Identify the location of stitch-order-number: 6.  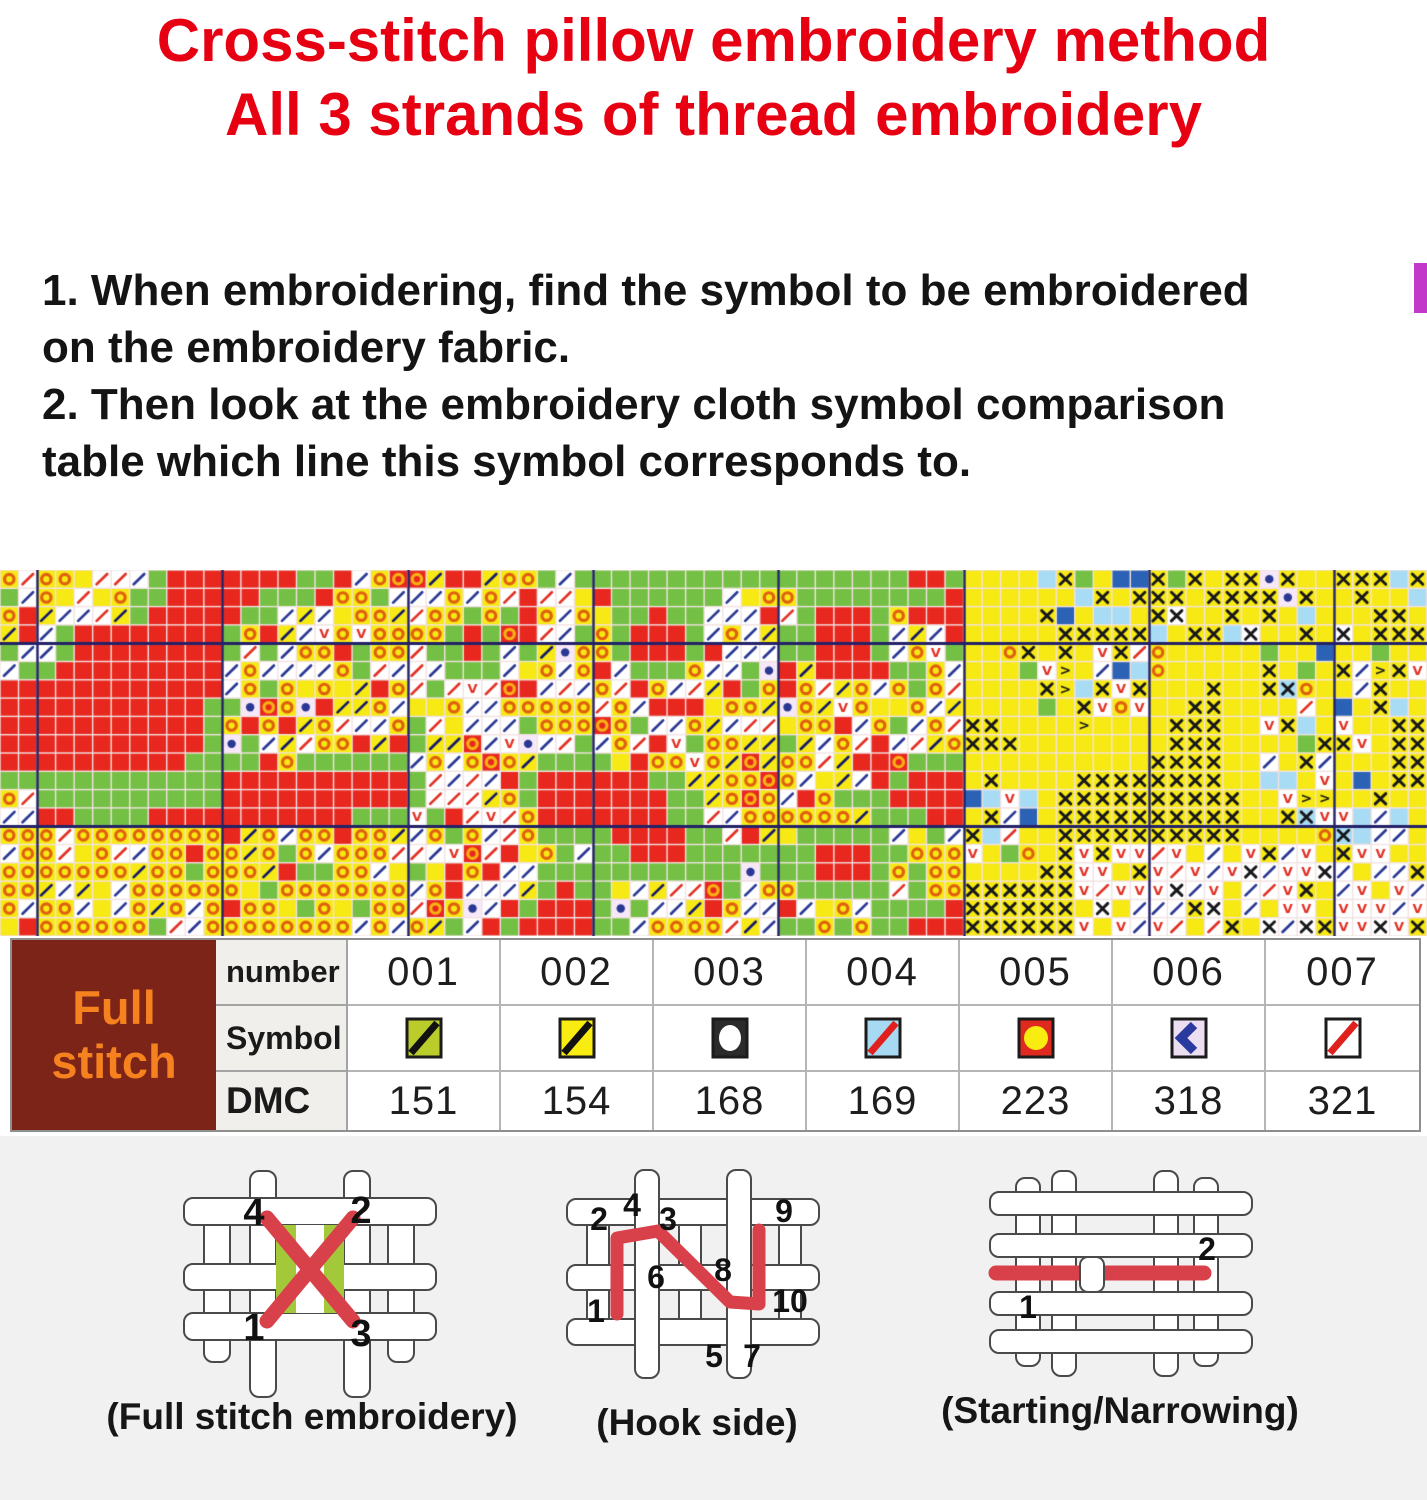
(656, 1277).